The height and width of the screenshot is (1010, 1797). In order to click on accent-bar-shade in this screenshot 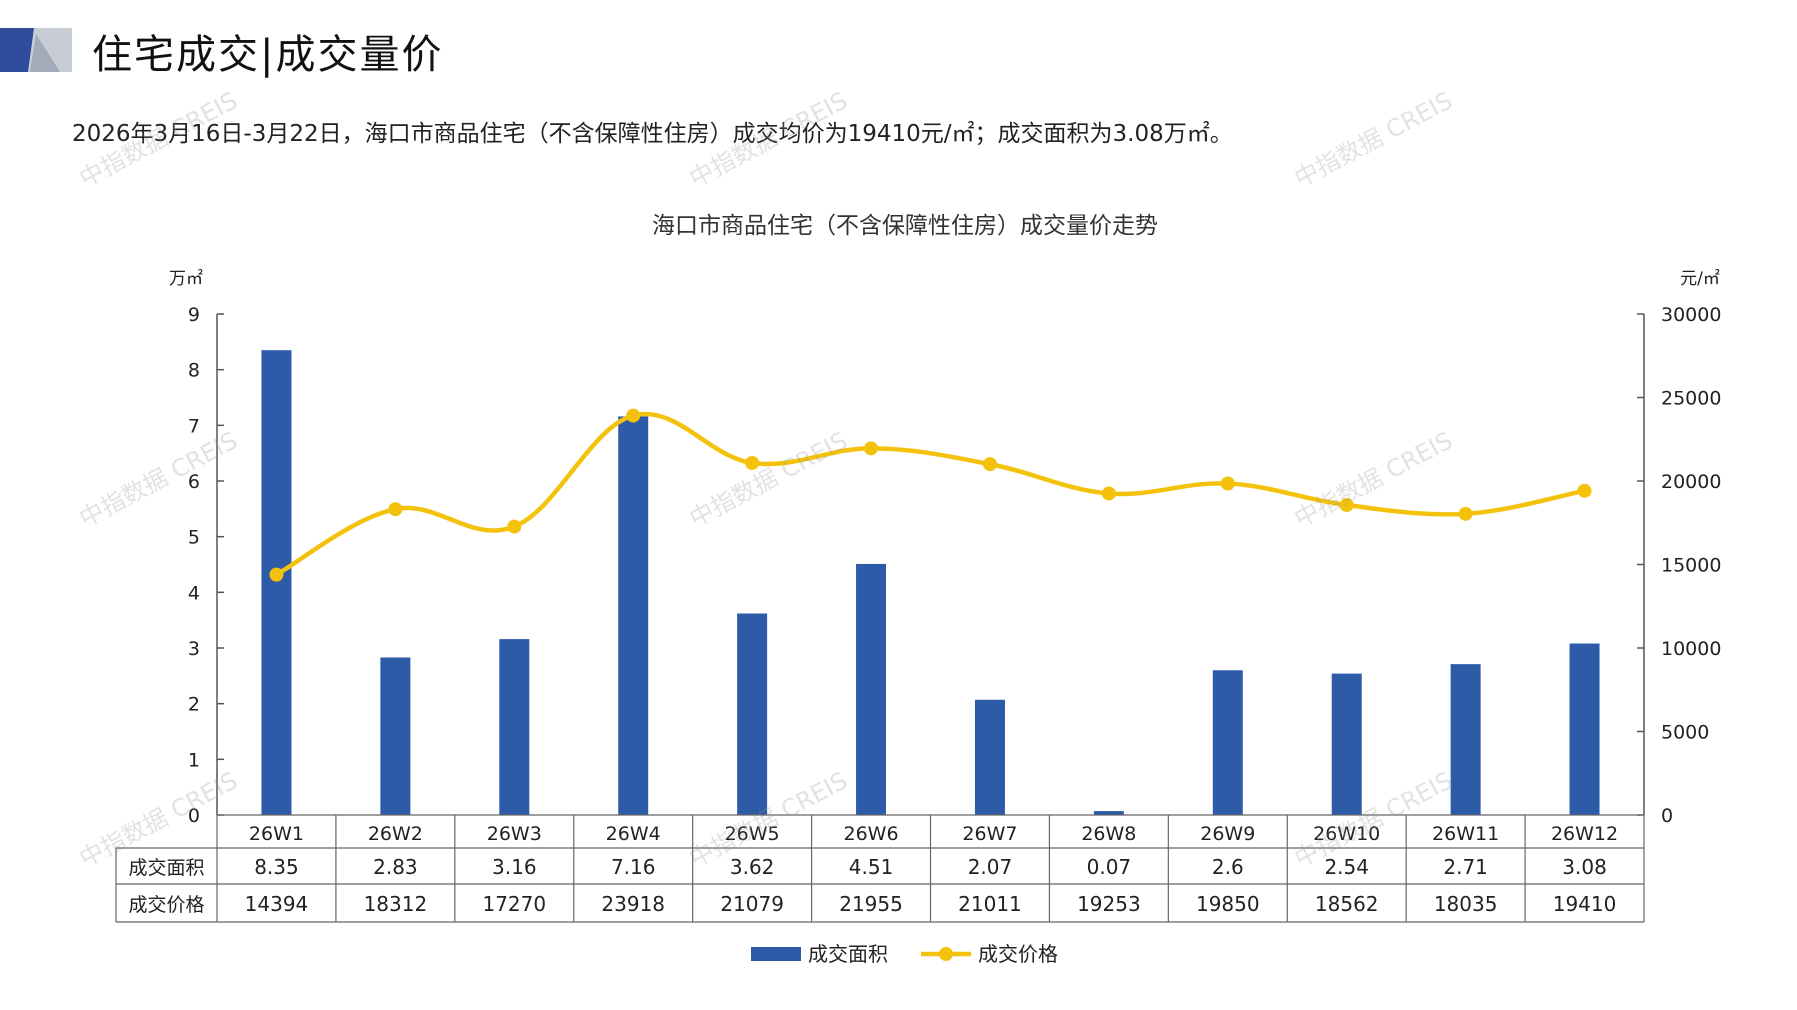, I will do `click(45, 53)`.